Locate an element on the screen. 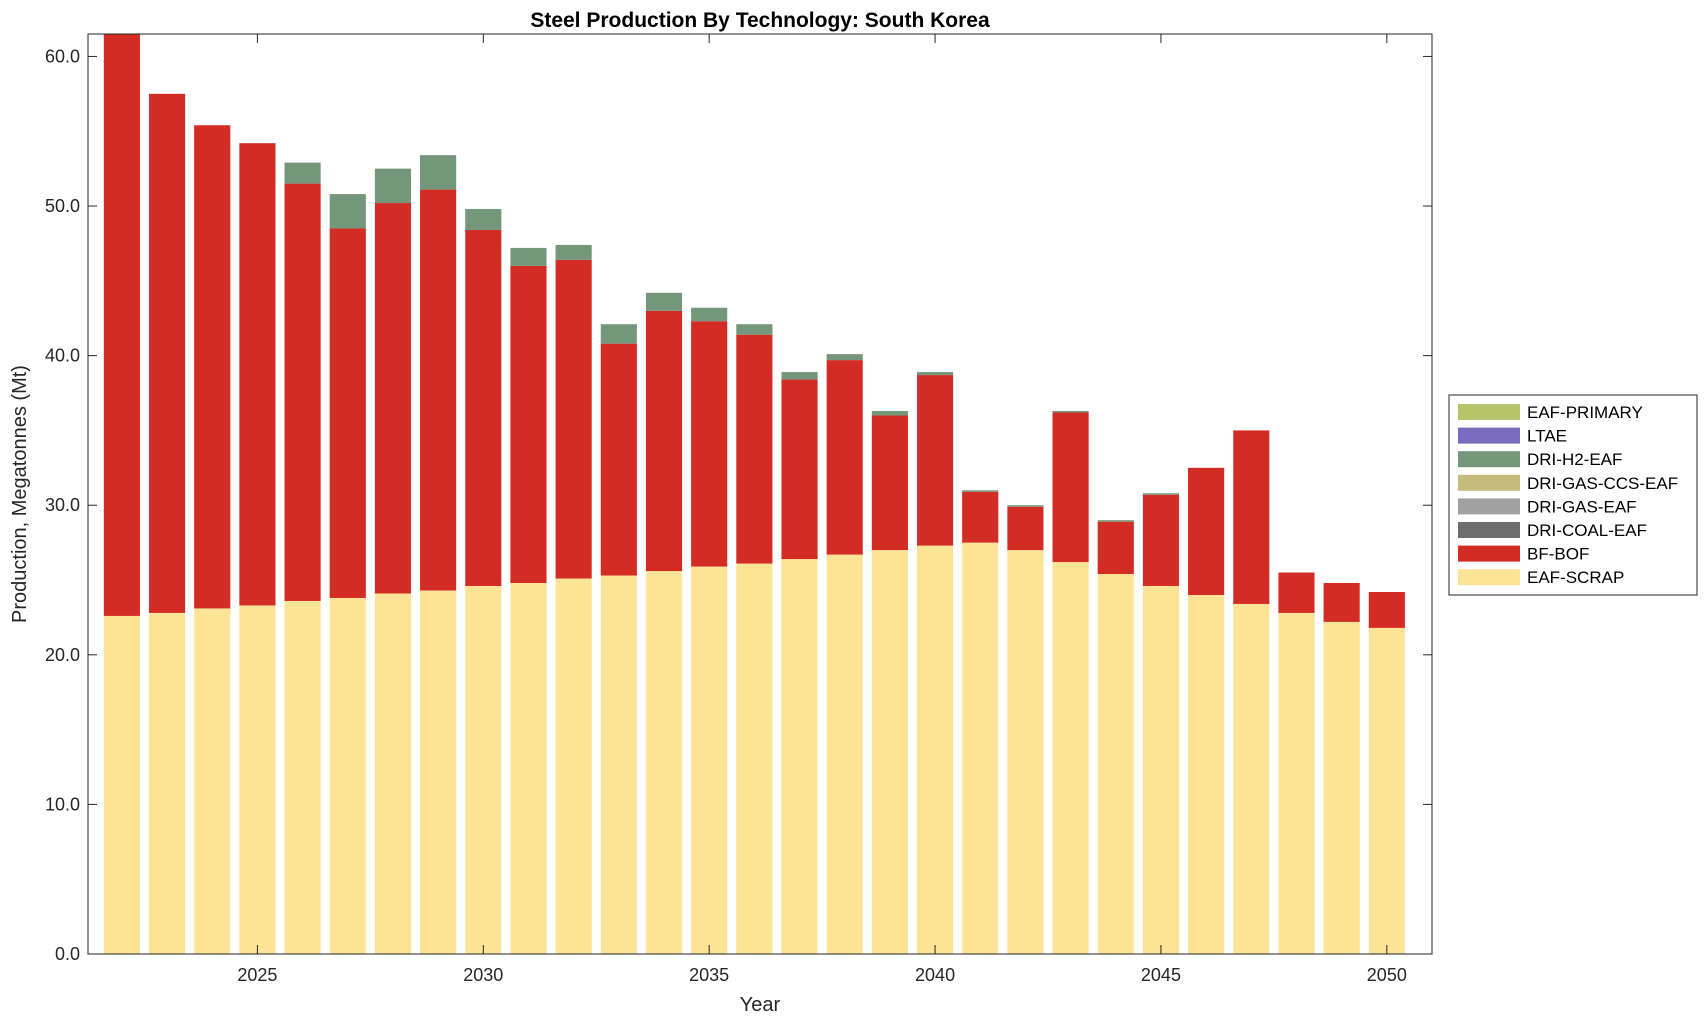  bar-dri-h2-eaf-2034 is located at coordinates (664, 301).